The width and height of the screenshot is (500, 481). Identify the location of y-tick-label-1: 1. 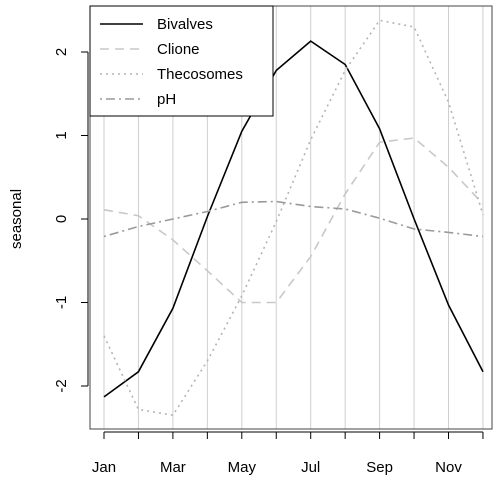
(61, 135).